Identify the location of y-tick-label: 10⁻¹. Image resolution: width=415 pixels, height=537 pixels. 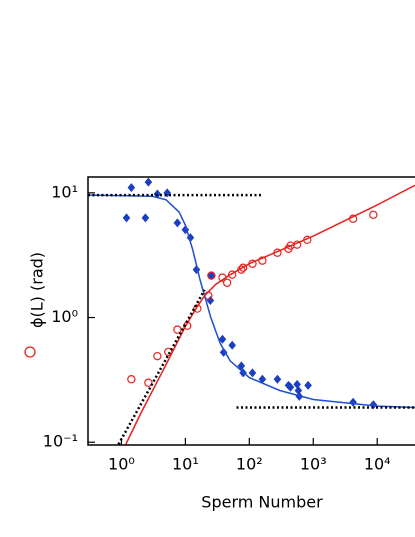
(60, 441).